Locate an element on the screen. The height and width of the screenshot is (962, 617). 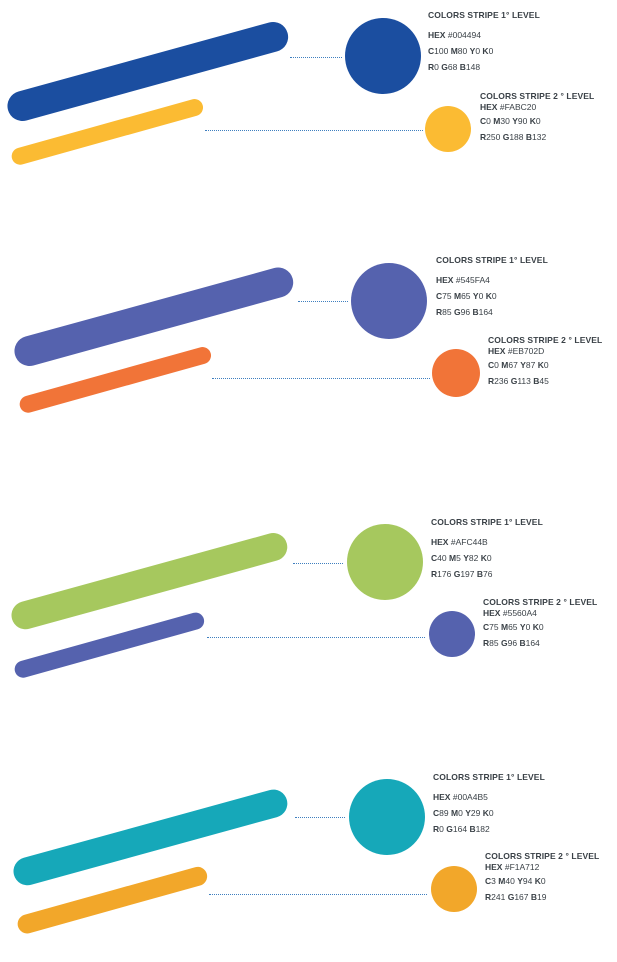
hex-line: HEX #5560A4 is located at coordinates (510, 613).